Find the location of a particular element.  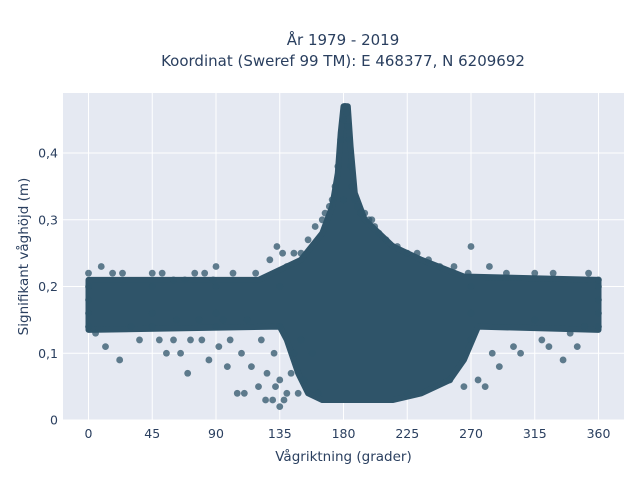

y-tick-label: 0,2 is located at coordinates (48, 286).